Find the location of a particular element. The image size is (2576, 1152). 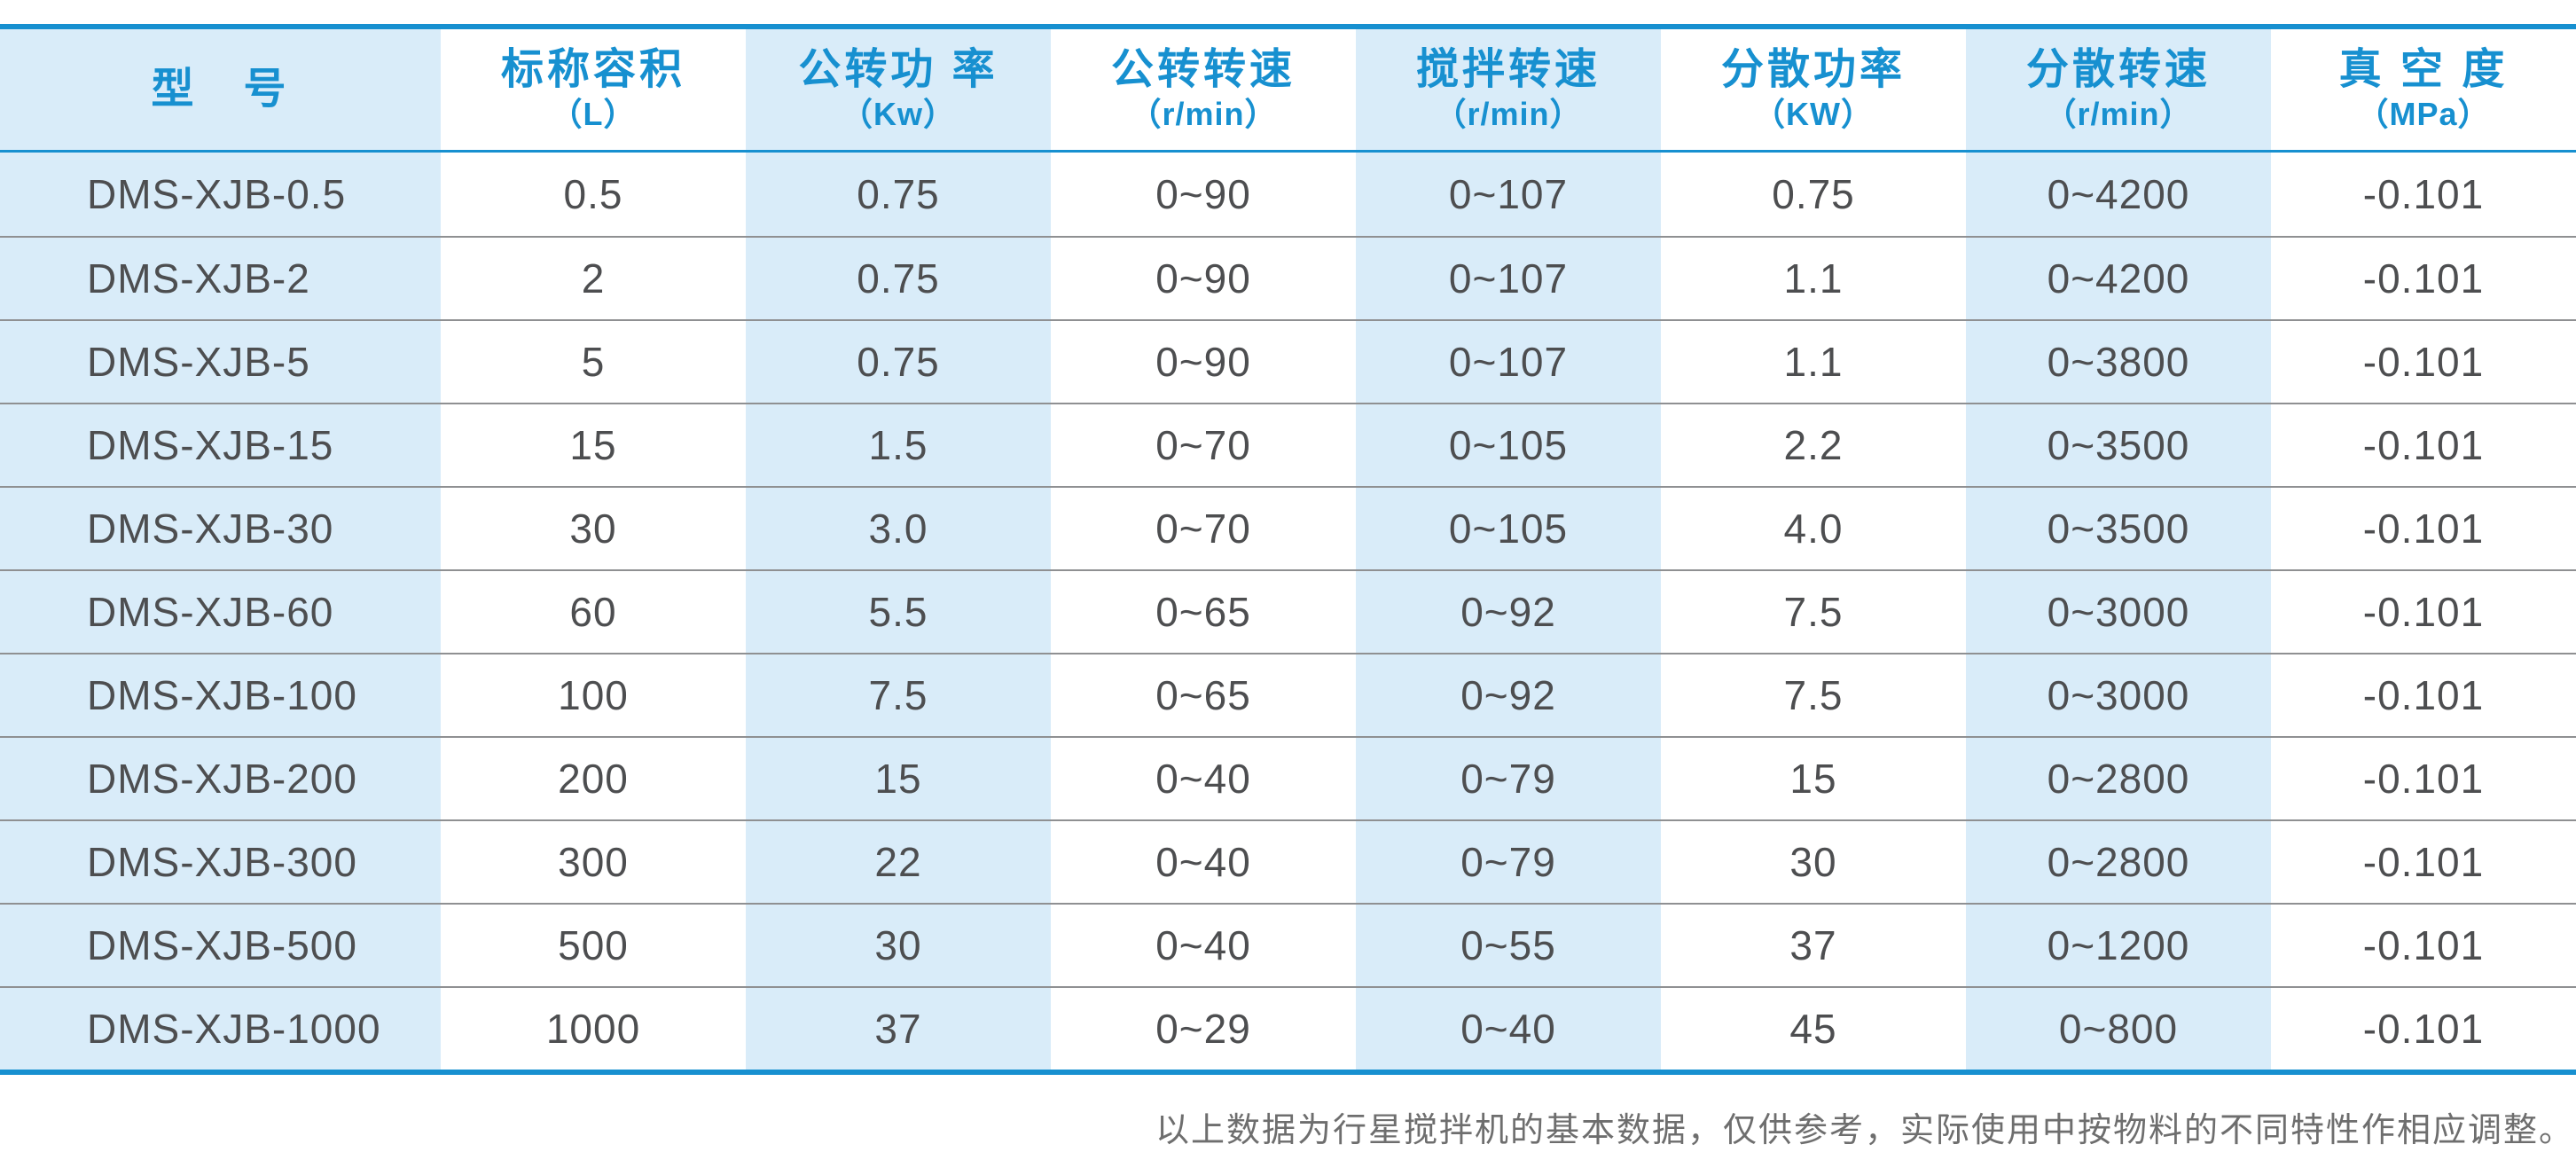

footnote-text: 以上数据为行星搅拌机的基本数据，仅供参考，实际使用中按物料的不同特性作相应调整。 is located at coordinates (1864, 1129).